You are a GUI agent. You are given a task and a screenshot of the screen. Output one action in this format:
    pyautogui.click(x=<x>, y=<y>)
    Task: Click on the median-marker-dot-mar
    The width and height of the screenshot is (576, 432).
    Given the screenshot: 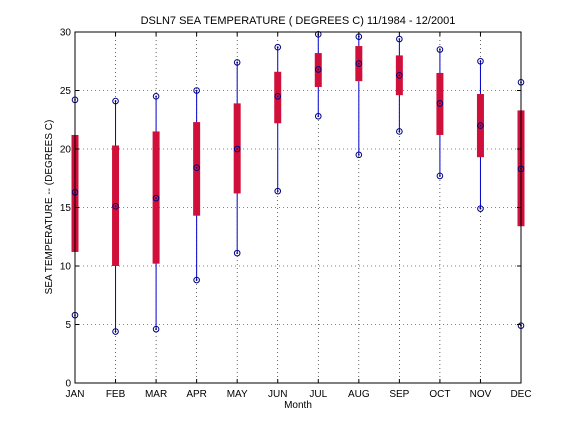 What is the action you would take?
    pyautogui.click(x=156, y=198)
    